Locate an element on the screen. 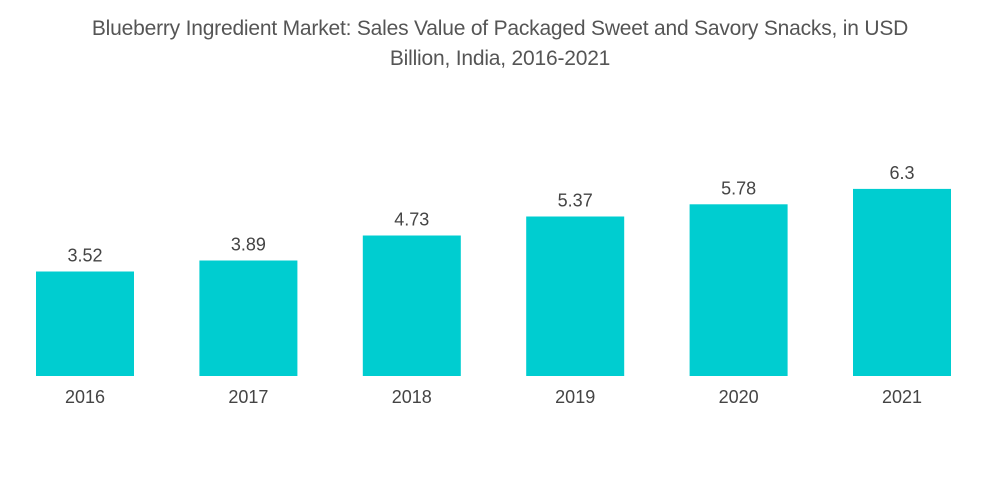 The width and height of the screenshot is (1000, 504). bar-2018 is located at coordinates (411, 305).